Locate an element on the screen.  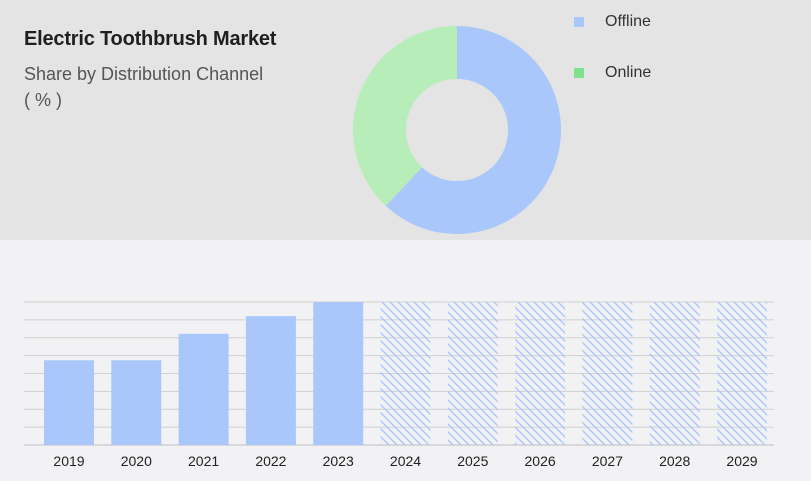
legend-swatch-offline is located at coordinates (579, 22).